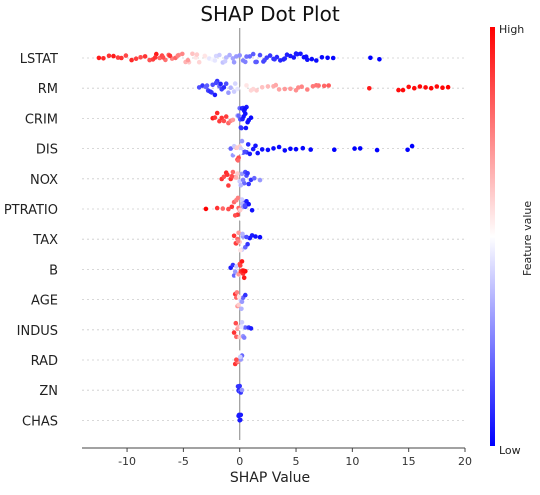 The width and height of the screenshot is (540, 495). What do you see at coordinates (48, 89) in the screenshot?
I see `feature-label-rm: RM` at bounding box center [48, 89].